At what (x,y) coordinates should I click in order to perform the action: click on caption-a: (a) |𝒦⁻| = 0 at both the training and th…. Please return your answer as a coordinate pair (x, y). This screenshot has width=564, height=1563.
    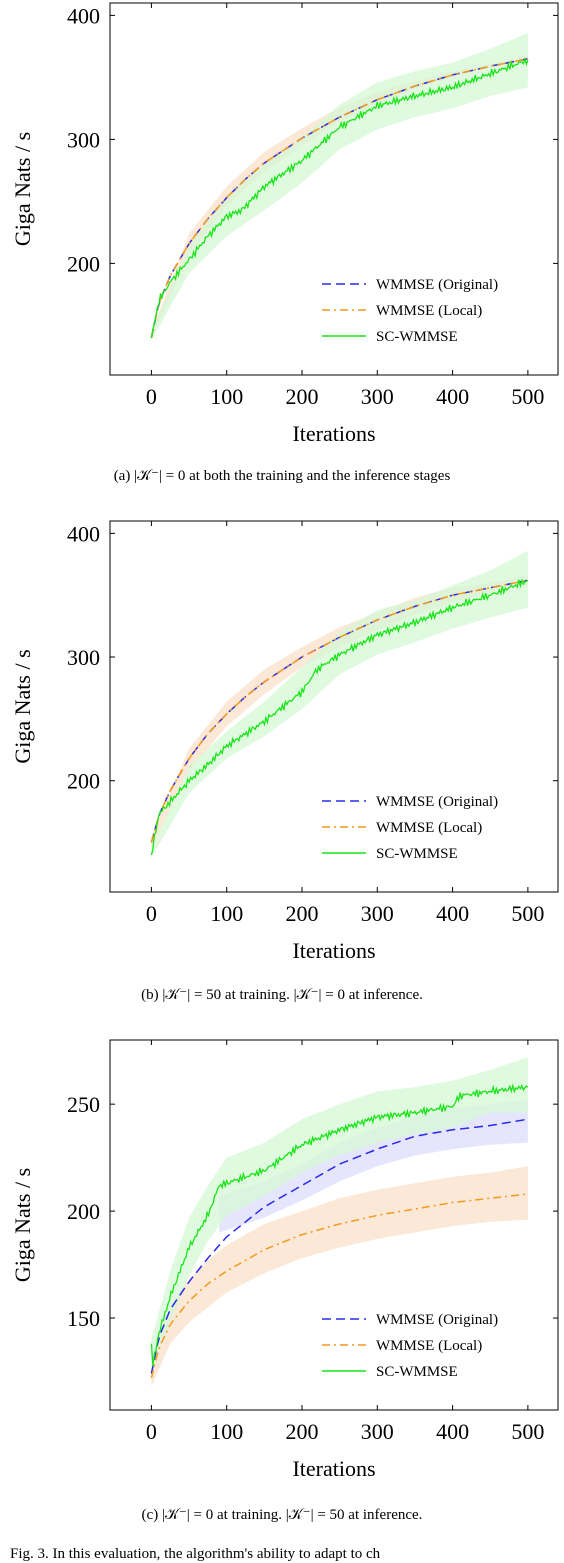
    Looking at the image, I should click on (282, 476).